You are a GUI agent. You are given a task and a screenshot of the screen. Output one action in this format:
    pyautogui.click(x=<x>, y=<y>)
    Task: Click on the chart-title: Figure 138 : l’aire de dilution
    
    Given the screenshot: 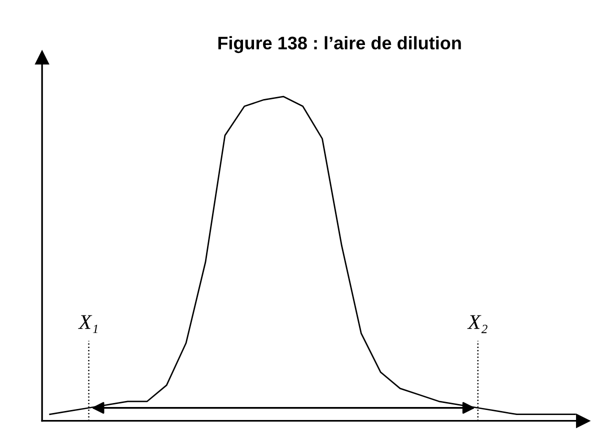 What is the action you would take?
    pyautogui.click(x=339, y=45)
    